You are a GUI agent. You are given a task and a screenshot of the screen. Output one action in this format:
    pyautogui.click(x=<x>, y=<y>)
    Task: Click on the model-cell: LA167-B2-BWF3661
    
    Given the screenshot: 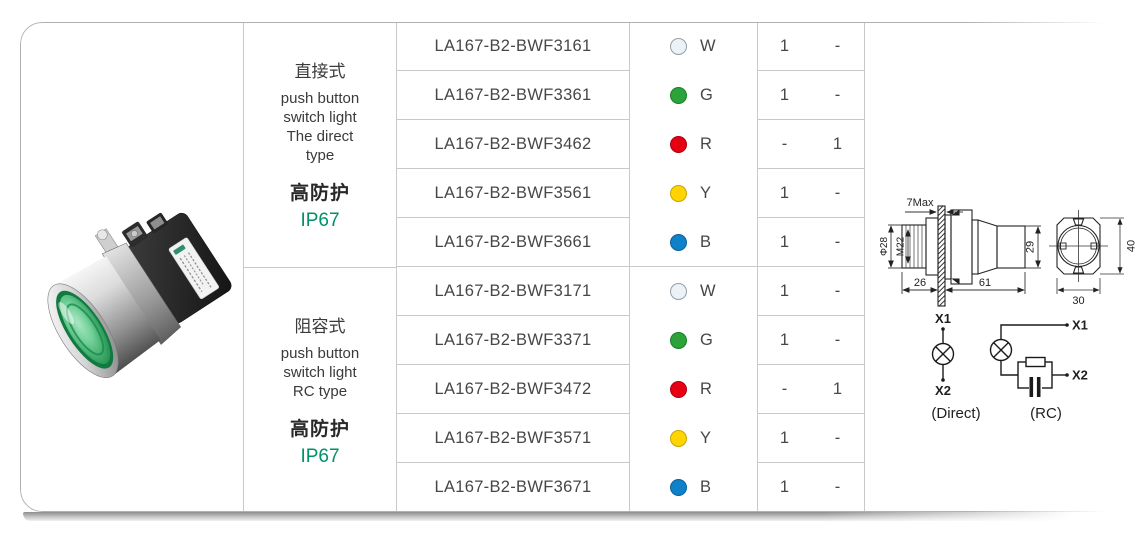 What is the action you would take?
    pyautogui.click(x=513, y=242)
    